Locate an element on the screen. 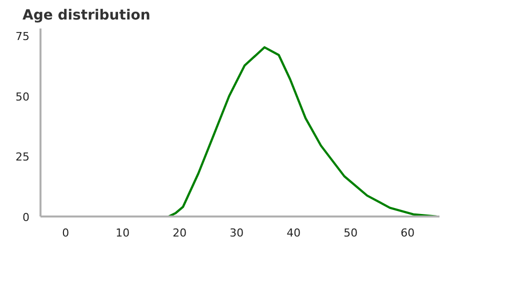  y-tick-label: 50 is located at coordinates (23, 97).